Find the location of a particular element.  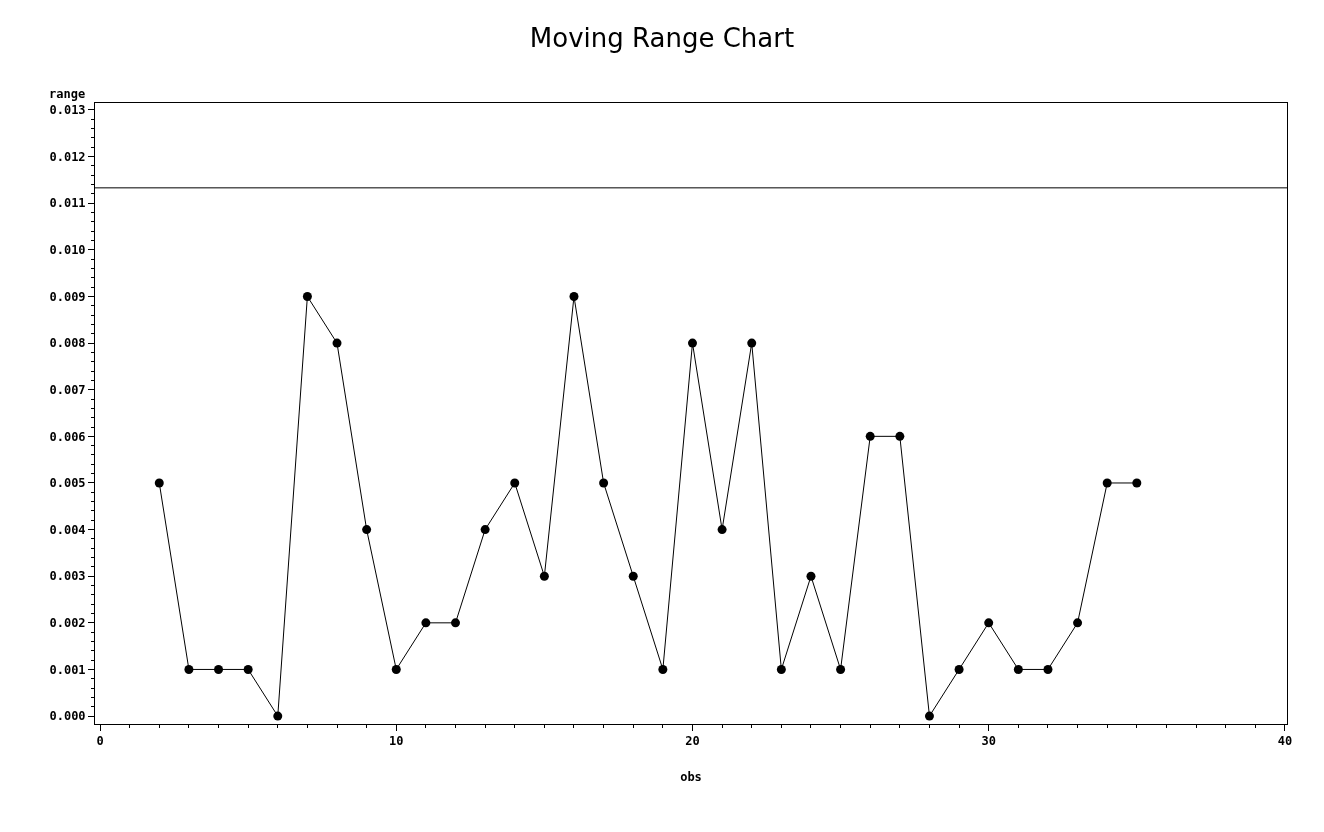

chart-title: Moving Range Chart is located at coordinates (662, 37).